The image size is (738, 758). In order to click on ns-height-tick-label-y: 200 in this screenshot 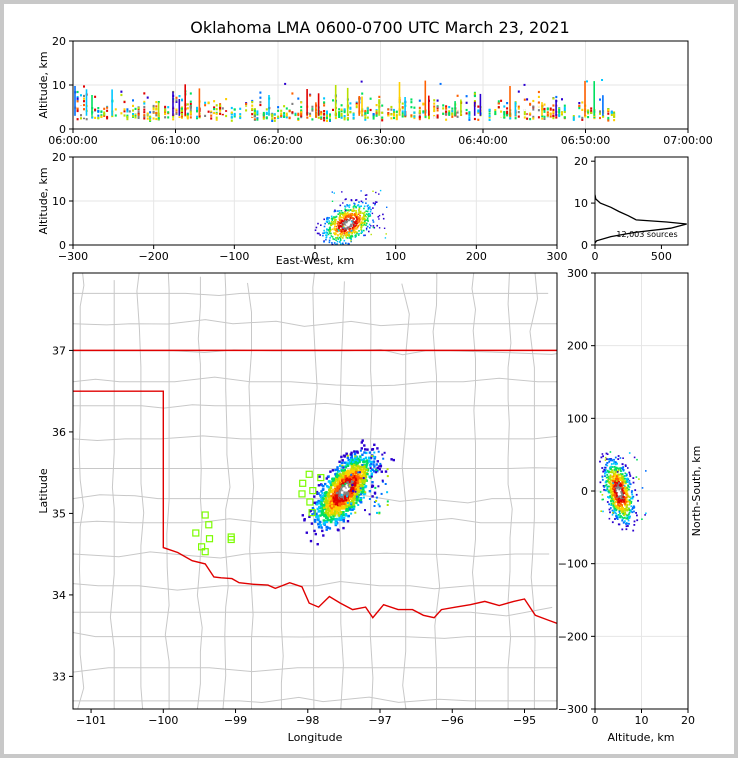, I will do `click(577, 346)`.